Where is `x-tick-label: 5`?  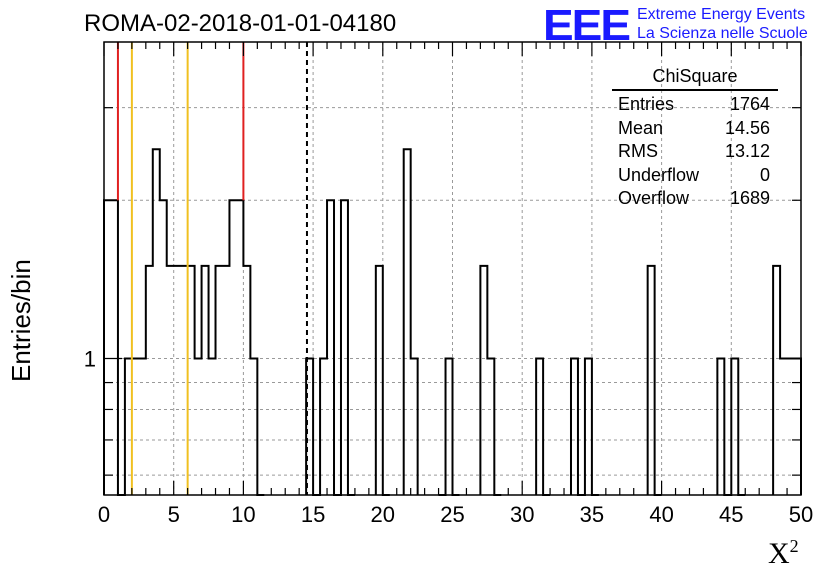 x-tick-label: 5 is located at coordinates (174, 514).